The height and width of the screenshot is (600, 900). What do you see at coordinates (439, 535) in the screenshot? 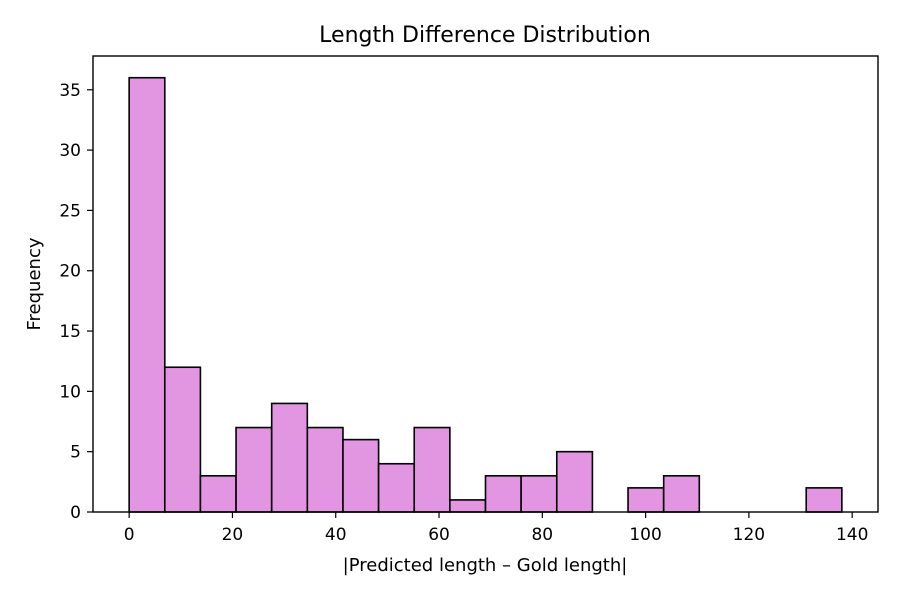
I see `x-tick-label: 60` at bounding box center [439, 535].